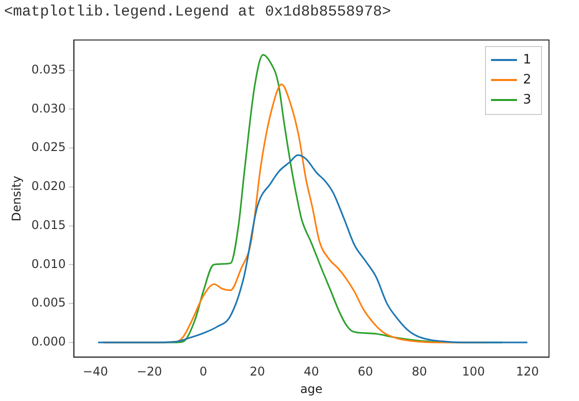  Describe the element at coordinates (473, 371) in the screenshot. I see `x-tick-label: 100` at that location.